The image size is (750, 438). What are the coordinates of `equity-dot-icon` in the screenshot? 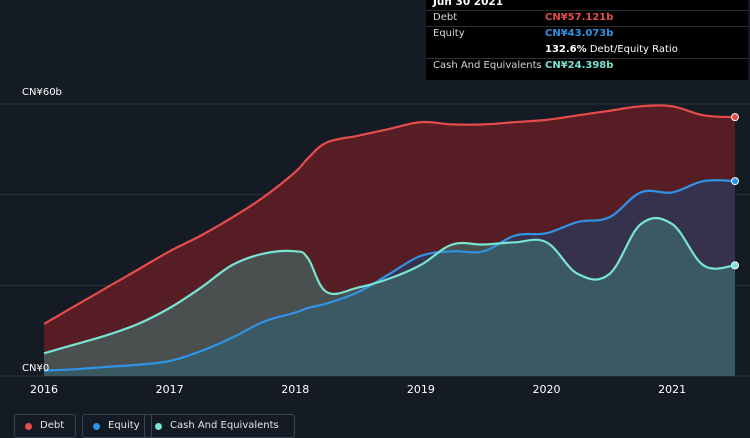 It's located at (96, 426).